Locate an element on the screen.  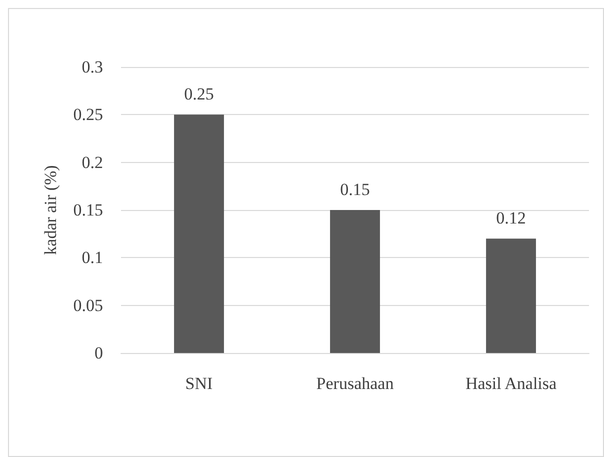
y-tick-label: 0.1 is located at coordinates (92, 258).